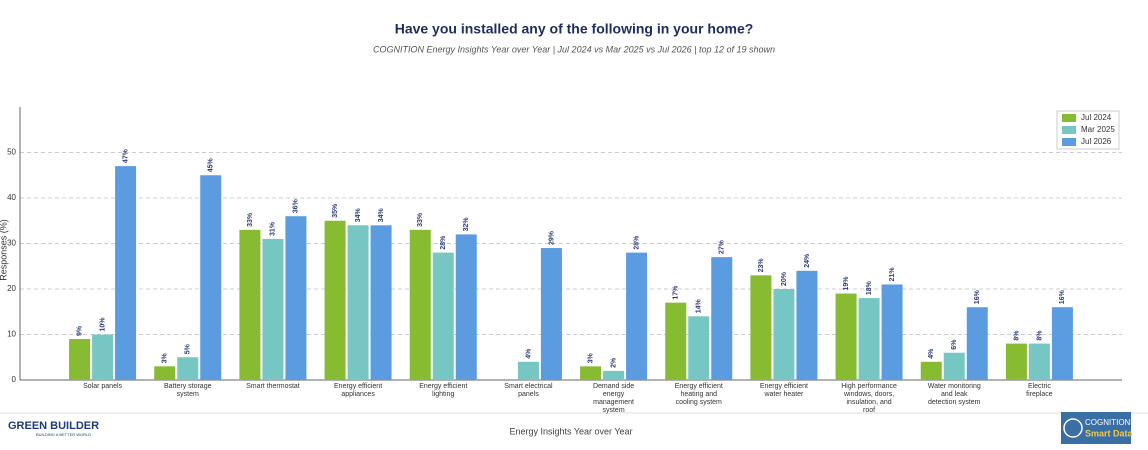 The width and height of the screenshot is (1148, 450). What do you see at coordinates (761, 265) in the screenshot?
I see `value-label: 23%` at bounding box center [761, 265].